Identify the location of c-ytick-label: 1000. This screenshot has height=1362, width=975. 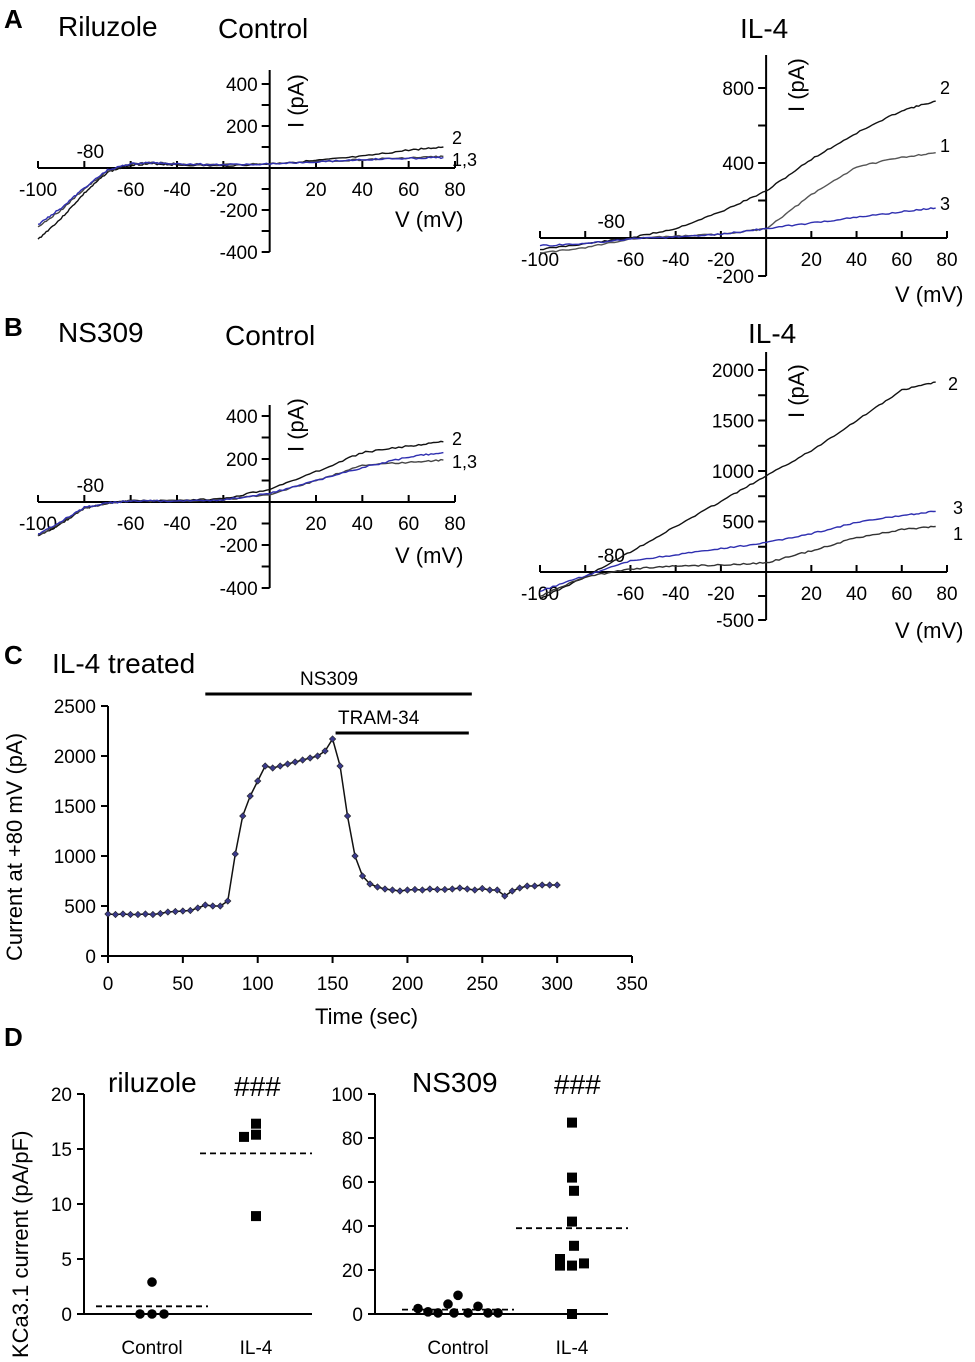
(75, 857).